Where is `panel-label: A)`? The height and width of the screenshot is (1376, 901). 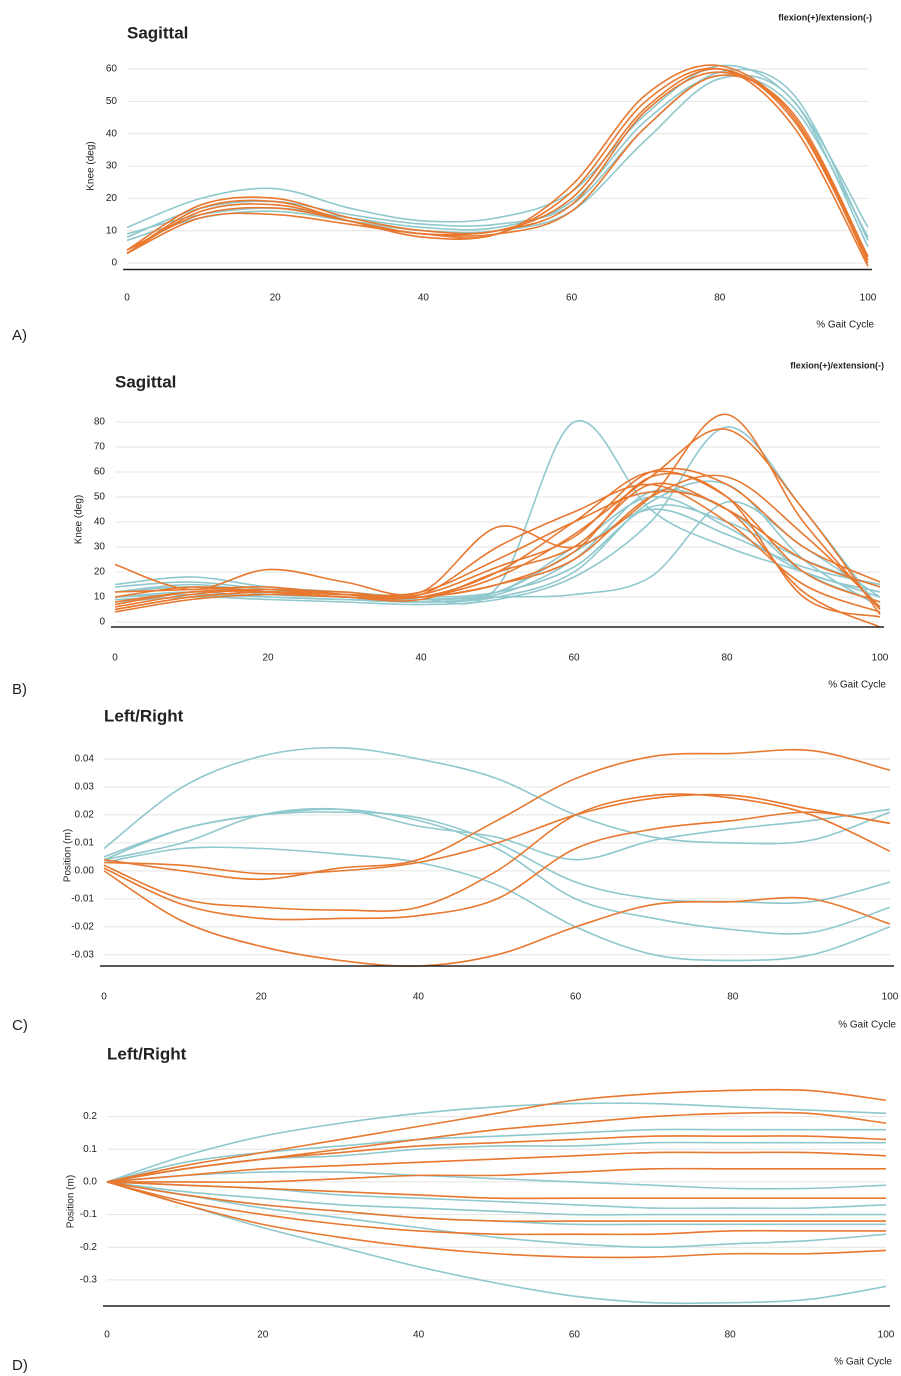 panel-label: A) is located at coordinates (19, 335).